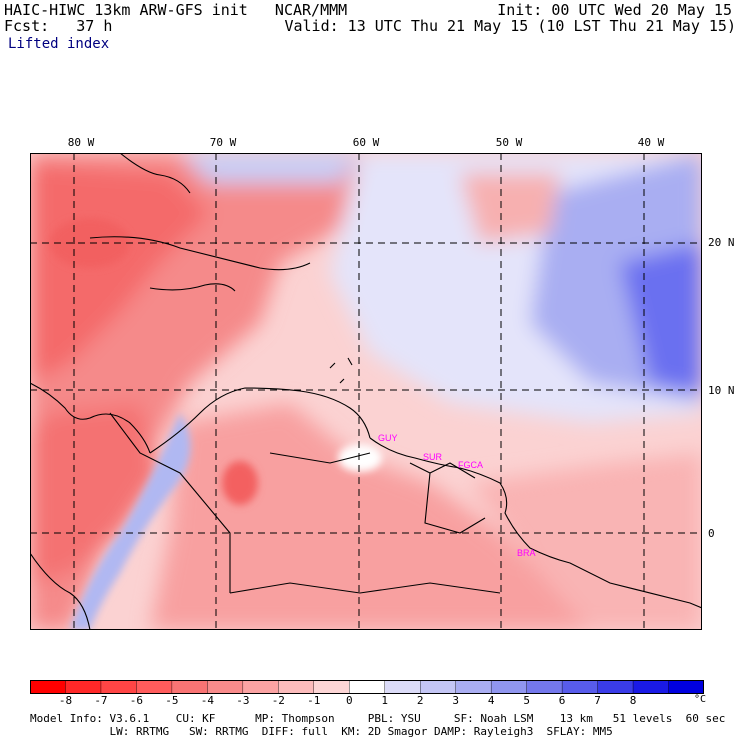 The width and height of the screenshot is (740, 740). What do you see at coordinates (491, 700) in the screenshot?
I see `colorbar-tick-label: 4` at bounding box center [491, 700].